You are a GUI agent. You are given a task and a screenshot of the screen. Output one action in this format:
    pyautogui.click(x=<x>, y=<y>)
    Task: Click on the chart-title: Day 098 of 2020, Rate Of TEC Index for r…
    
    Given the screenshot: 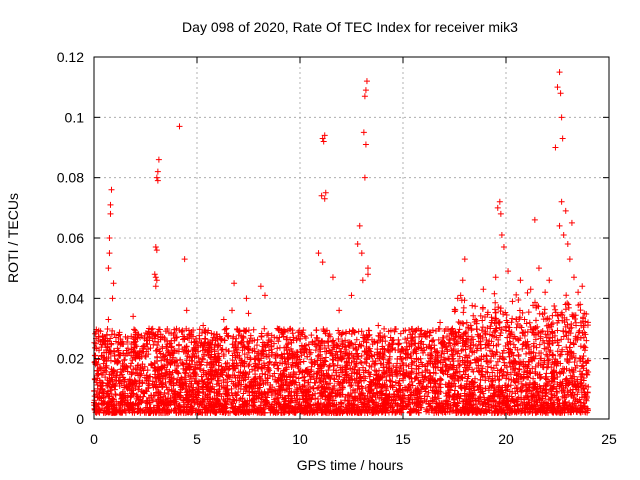 What is the action you would take?
    pyautogui.click(x=350, y=27)
    